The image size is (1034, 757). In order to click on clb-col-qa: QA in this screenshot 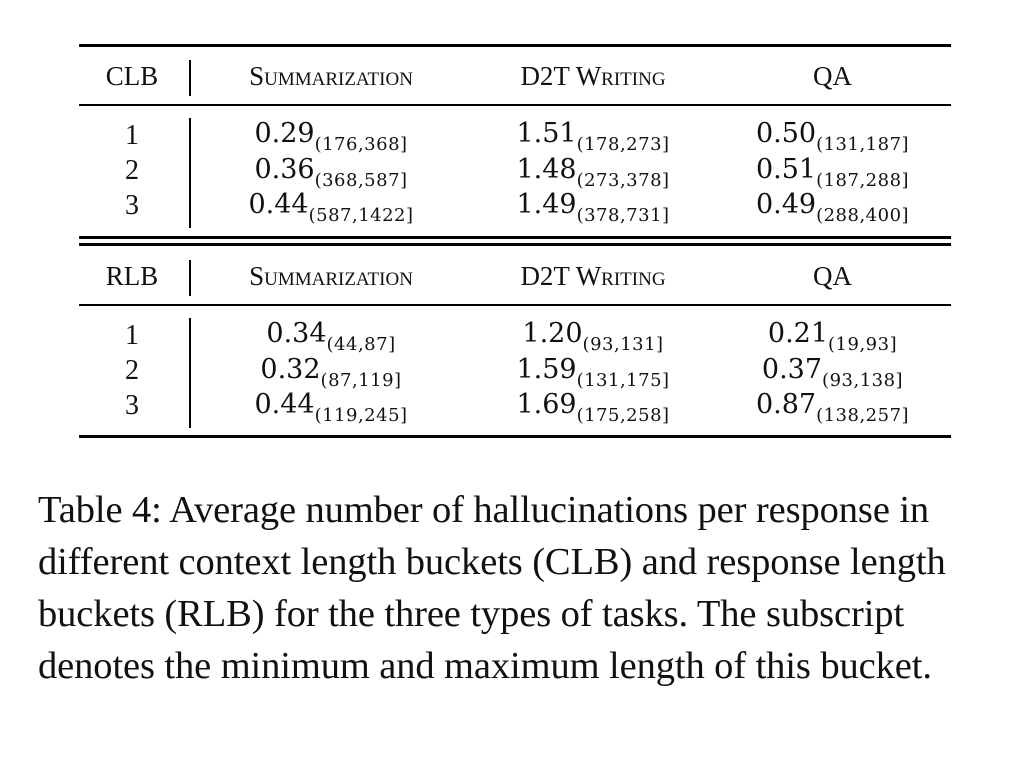, I will do `click(832, 76)`.